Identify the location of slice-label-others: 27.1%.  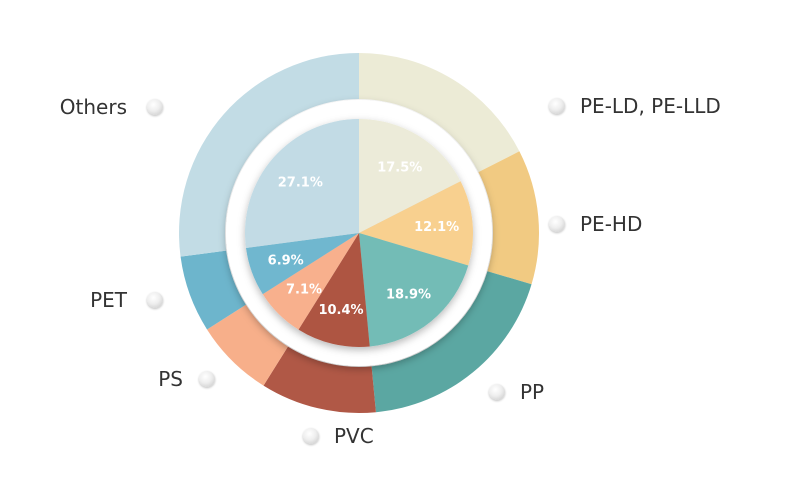
(300, 183).